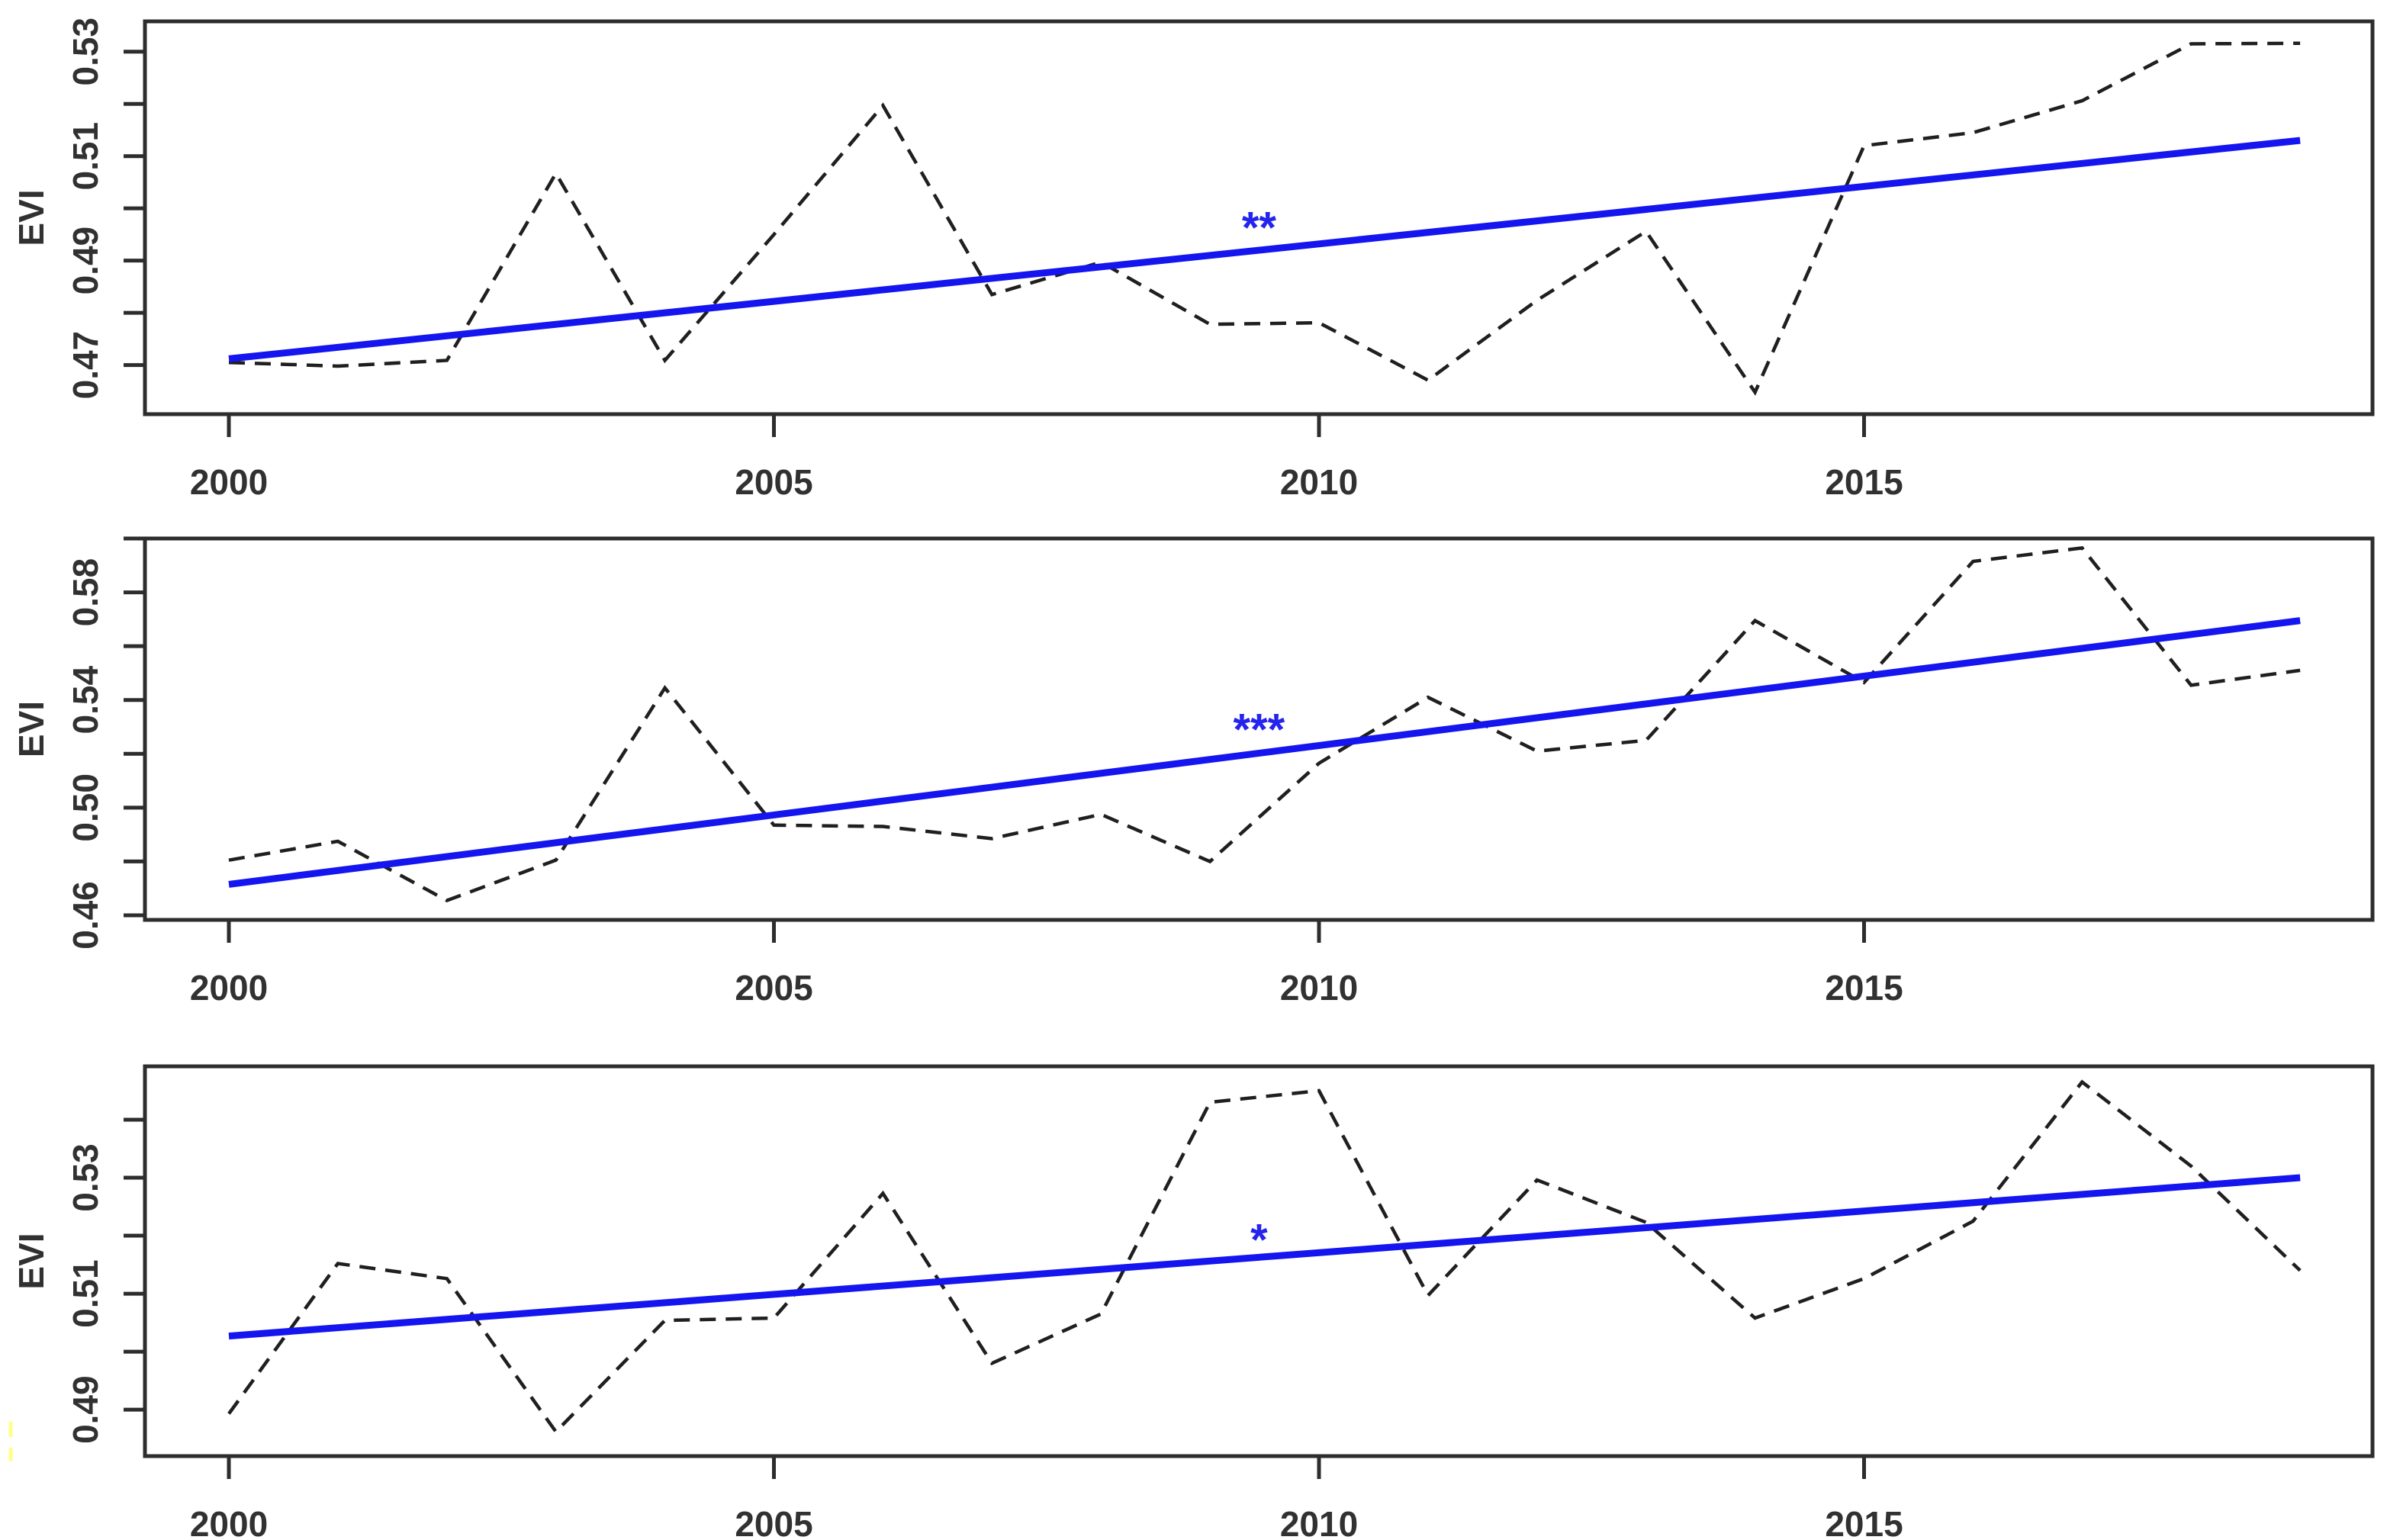 Image resolution: width=2387 pixels, height=1540 pixels. What do you see at coordinates (85, 700) in the screenshot?
I see `y-tick-label: 0.54` at bounding box center [85, 700].